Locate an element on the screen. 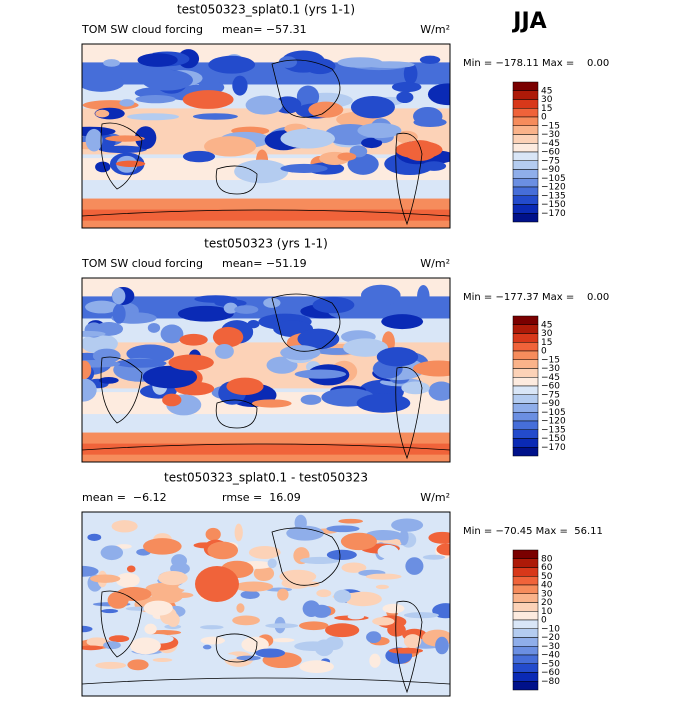  panel-label: TOM SW cloud forcing is located at coordinates (142, 263).